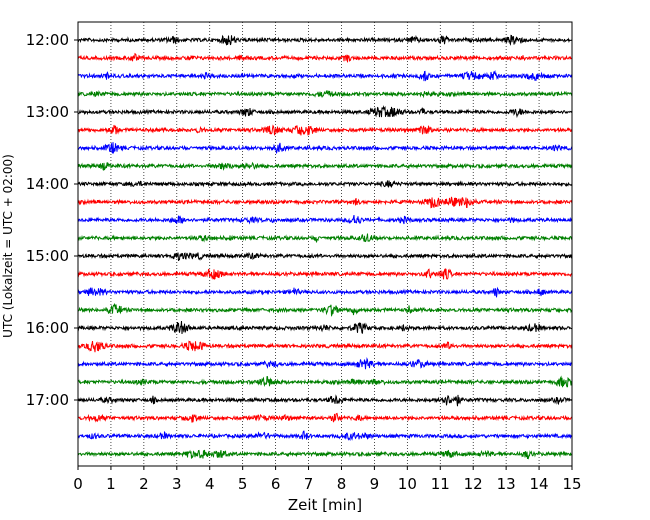  Describe the element at coordinates (506, 484) in the screenshot. I see `x-tick-label-13: 13` at that location.